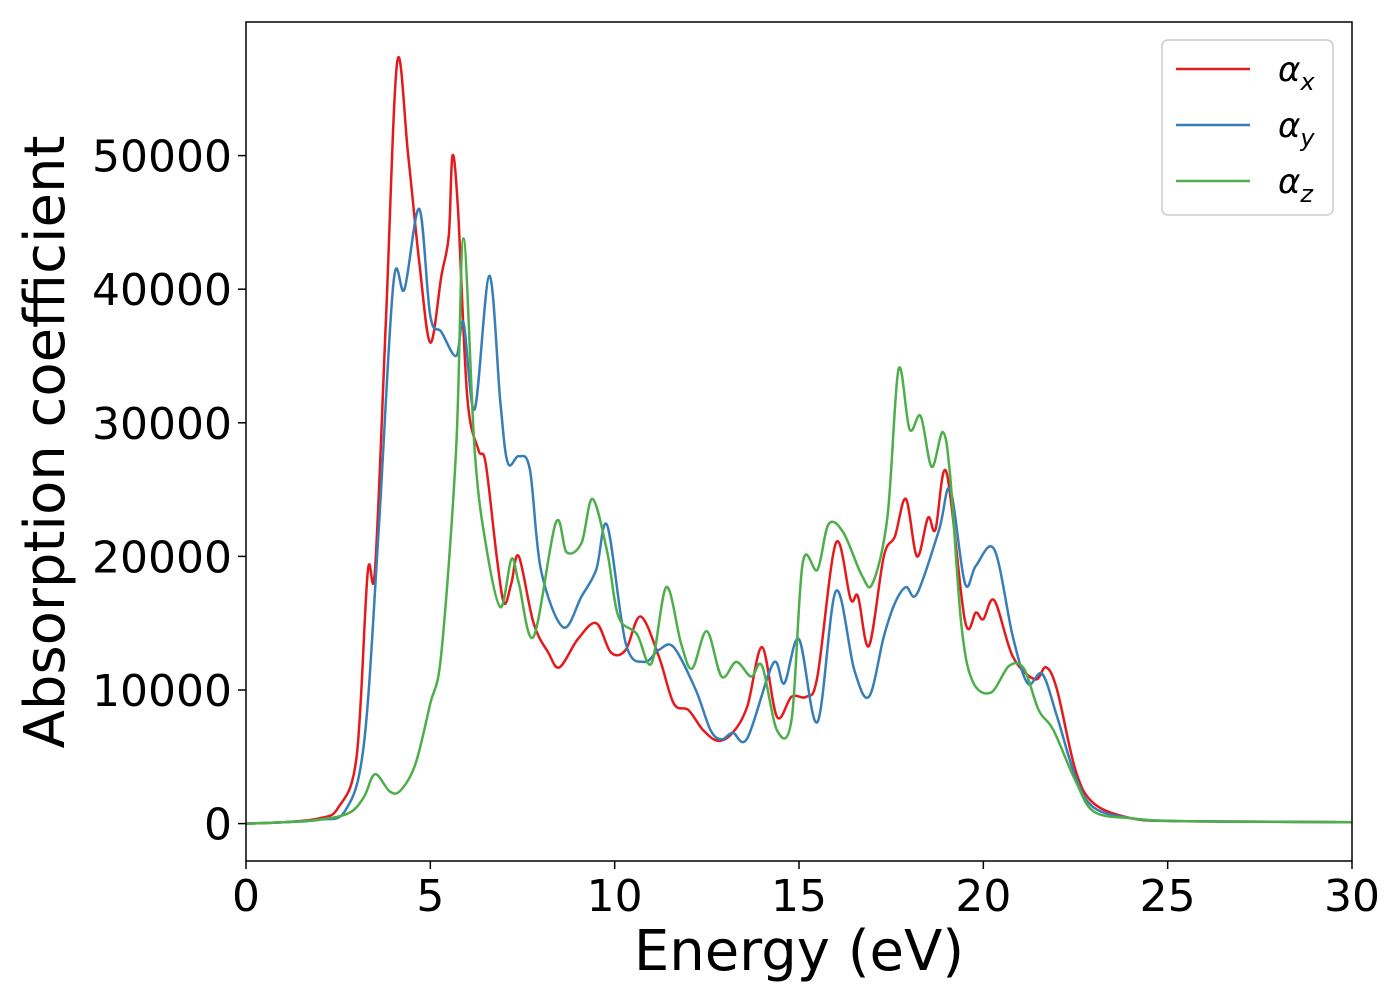 This screenshot has width=1400, height=1000. What do you see at coordinates (1168, 896) in the screenshot?
I see `x-tick-label: 25` at bounding box center [1168, 896].